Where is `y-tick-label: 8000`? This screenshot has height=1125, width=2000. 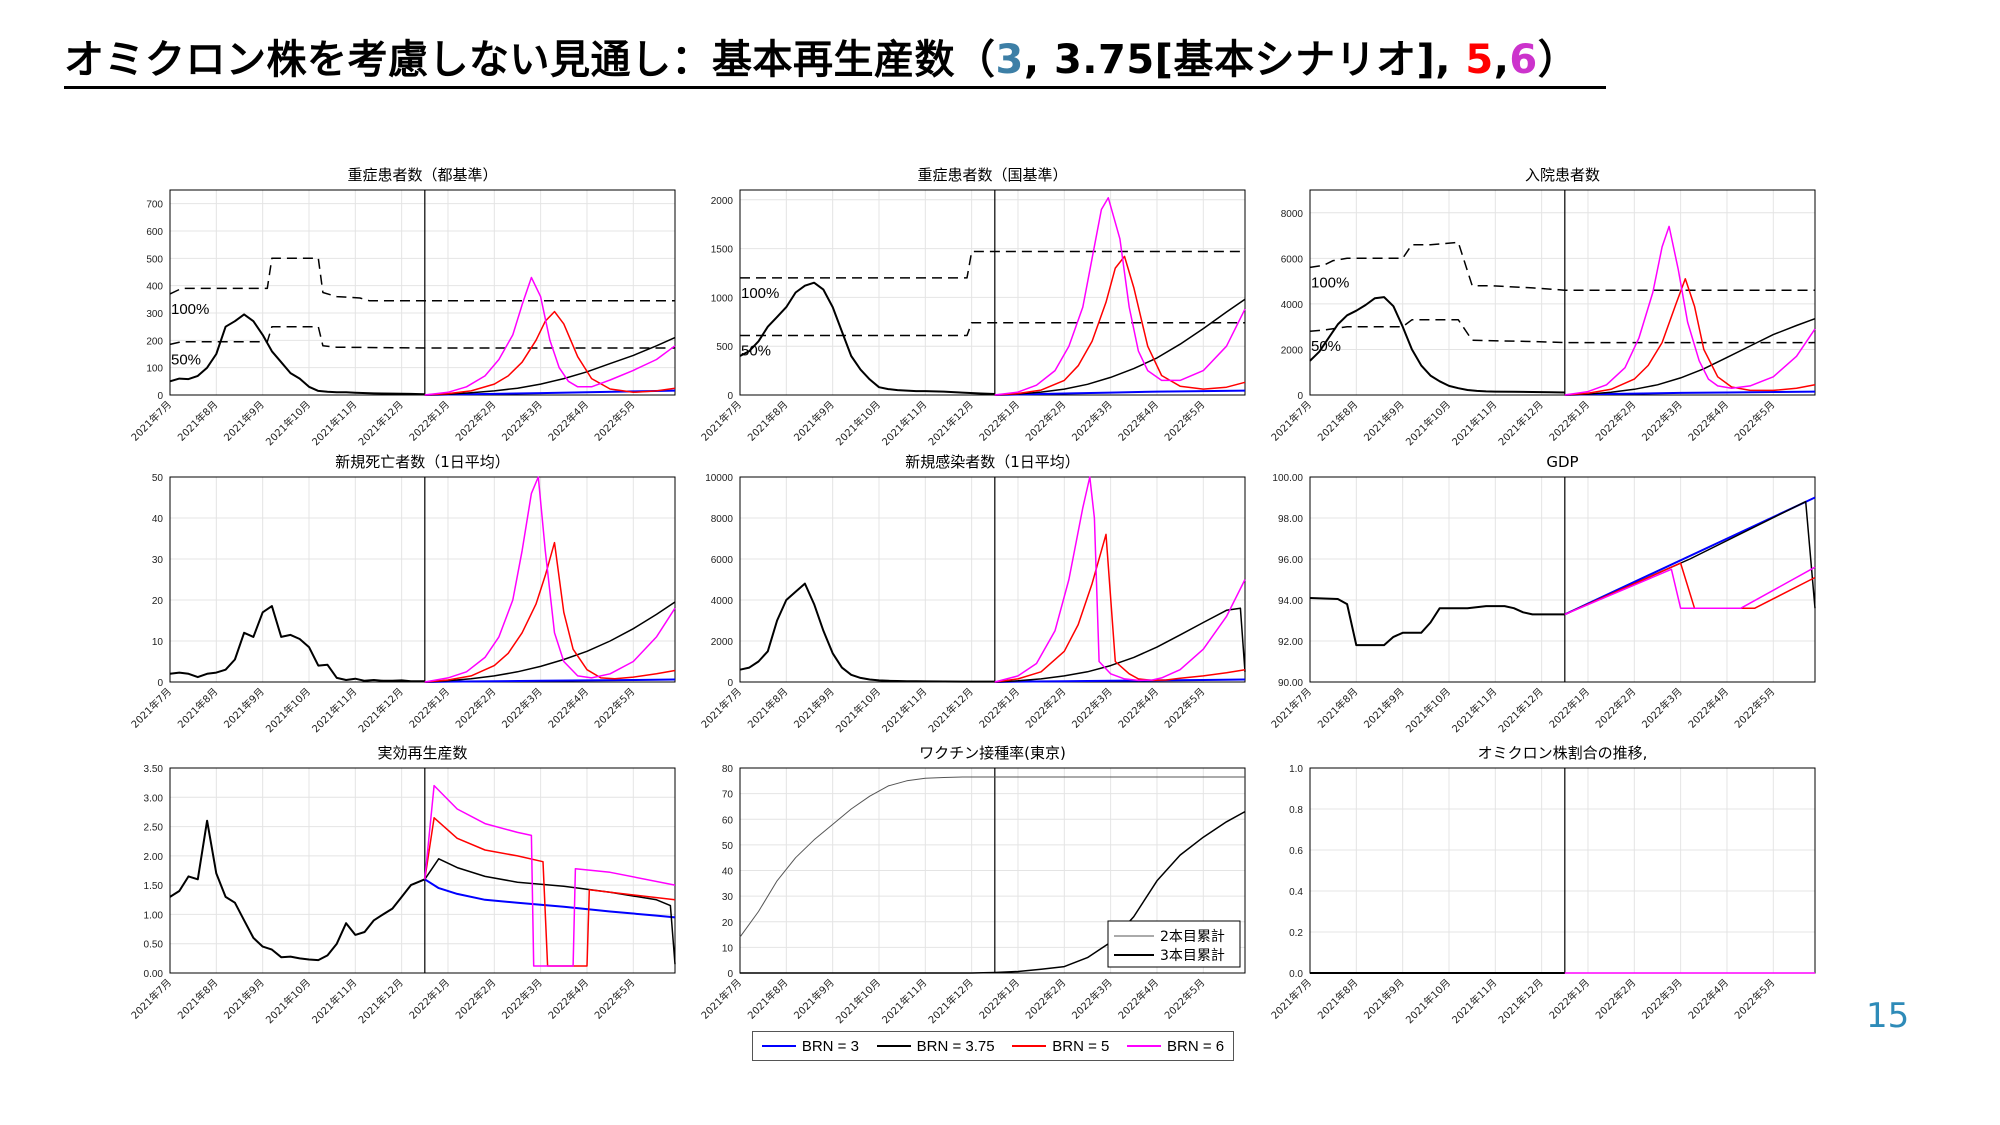
y-tick-label: 8000 is located at coordinates (1292, 214).